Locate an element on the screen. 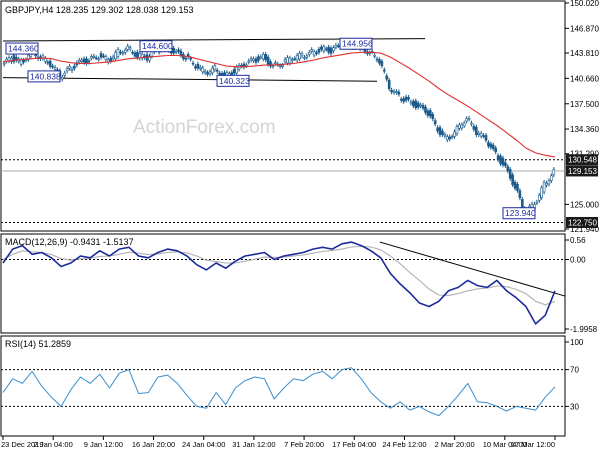  x-tick-label: 10 Mar 04:00 is located at coordinates (505, 444).